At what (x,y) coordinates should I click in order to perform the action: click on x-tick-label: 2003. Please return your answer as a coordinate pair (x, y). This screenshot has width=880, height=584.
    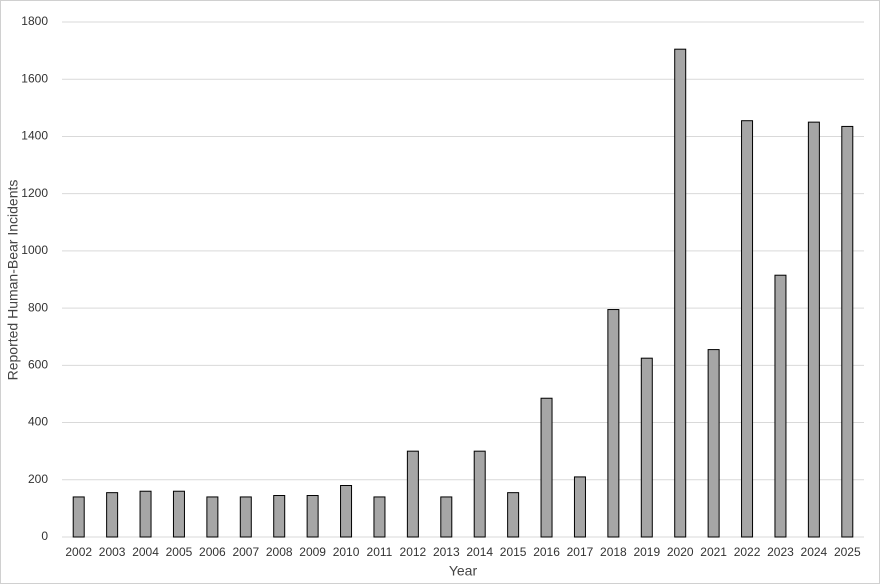
    Looking at the image, I should click on (112, 552).